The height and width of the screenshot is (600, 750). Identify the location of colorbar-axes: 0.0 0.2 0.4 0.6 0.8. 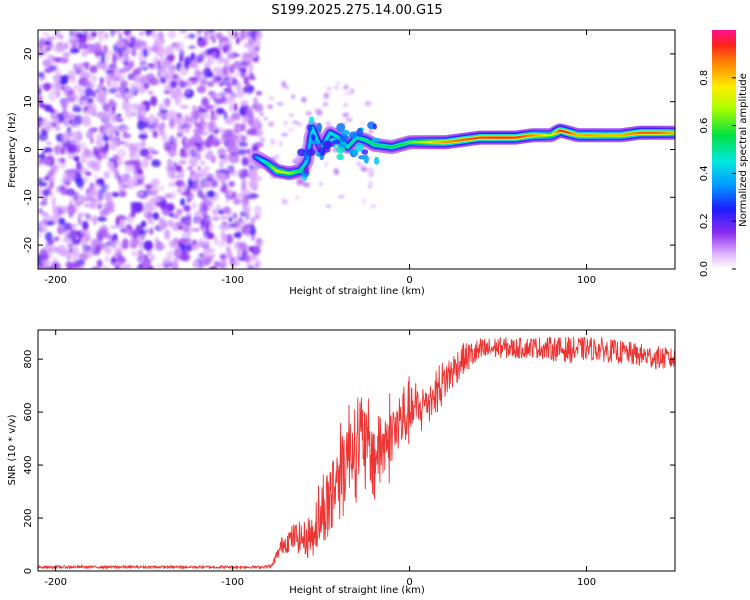
(717, 173).